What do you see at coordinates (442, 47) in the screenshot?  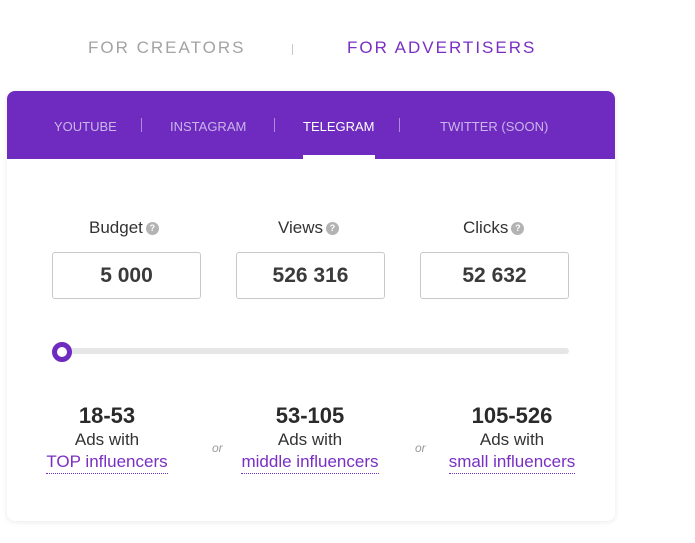 I see `tab-for-advertisers: FOR ADVERTISERS` at bounding box center [442, 47].